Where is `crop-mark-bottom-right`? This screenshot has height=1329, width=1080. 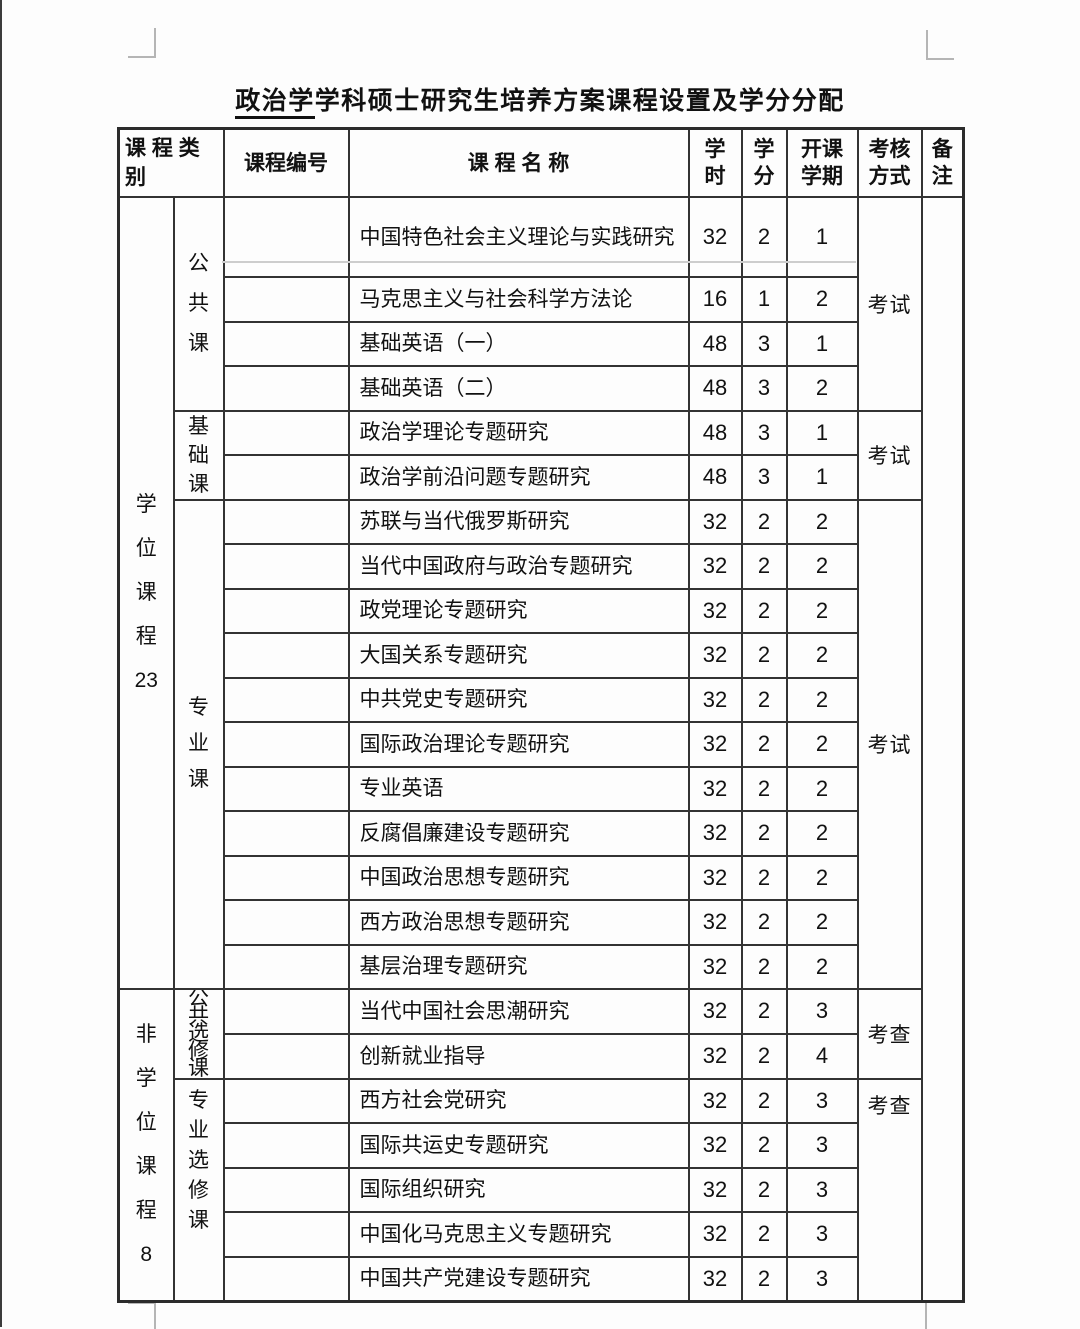
crop-mark-bottom-right is located at coordinates (939, 1314).